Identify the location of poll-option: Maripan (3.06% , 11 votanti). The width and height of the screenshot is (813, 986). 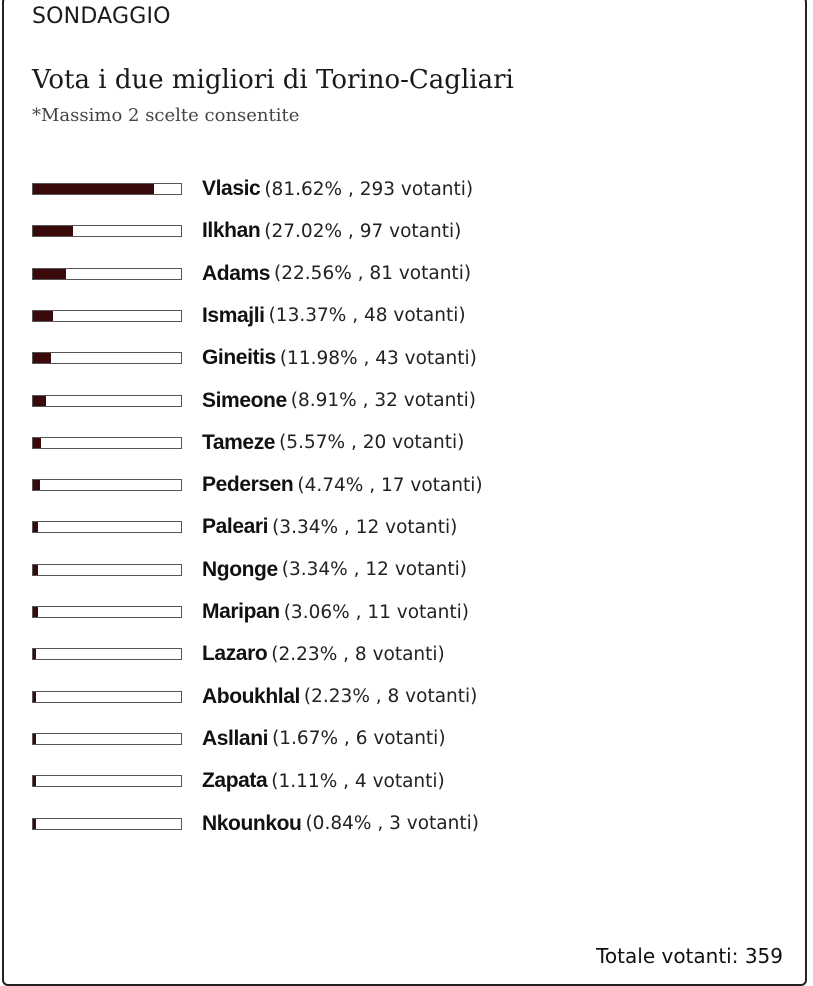
(250, 612).